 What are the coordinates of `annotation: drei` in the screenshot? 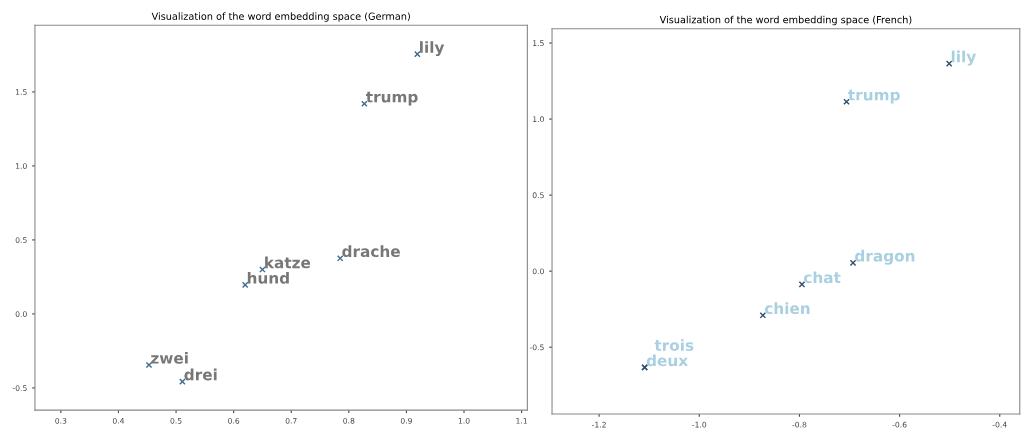 It's located at (200, 374).